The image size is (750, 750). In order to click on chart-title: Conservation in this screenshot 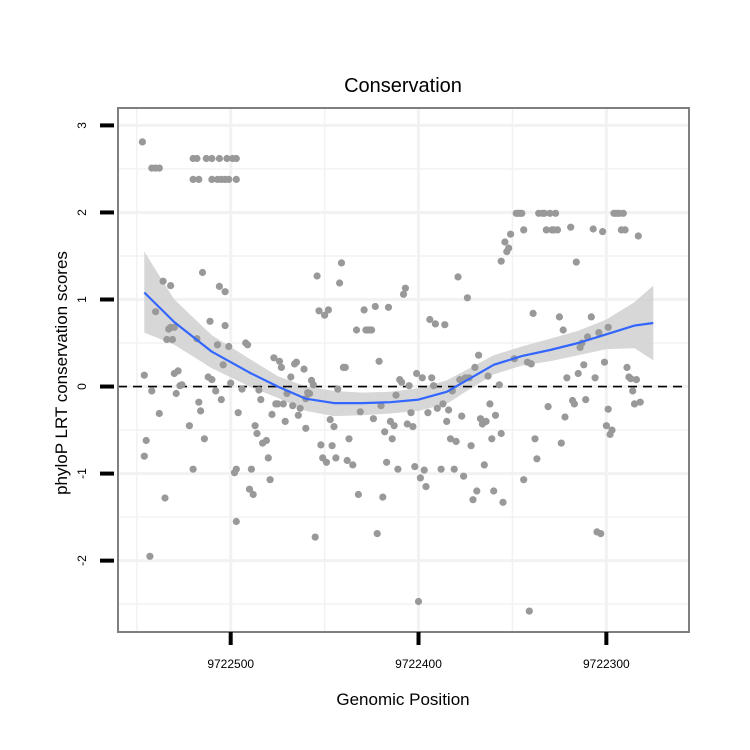, I will do `click(403, 86)`.